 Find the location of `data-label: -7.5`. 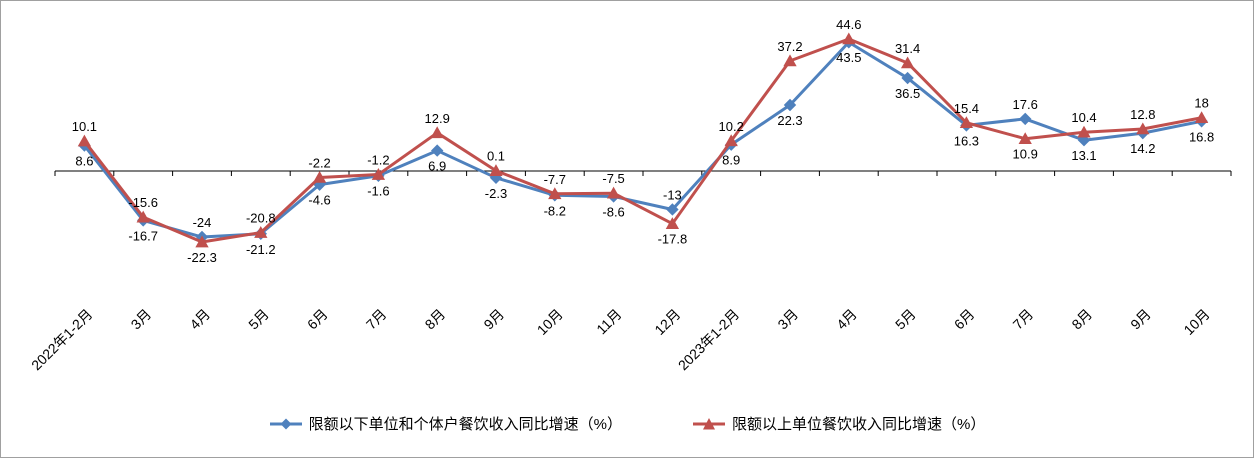

data-label: -7.5 is located at coordinates (613, 178).